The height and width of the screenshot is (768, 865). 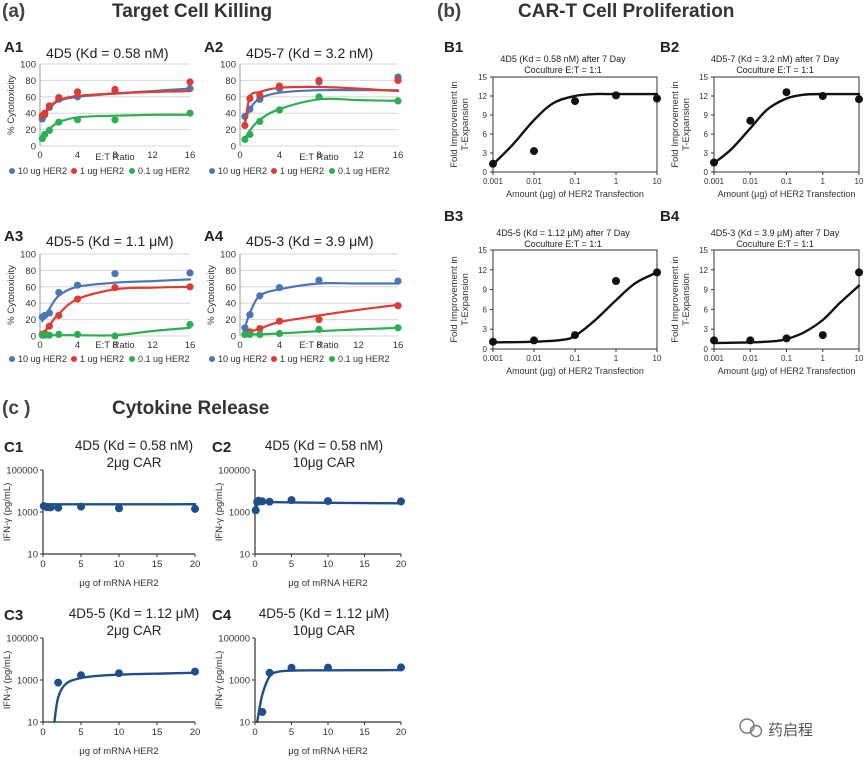 I want to click on y-tick-a1: 60, so click(x=30, y=97).